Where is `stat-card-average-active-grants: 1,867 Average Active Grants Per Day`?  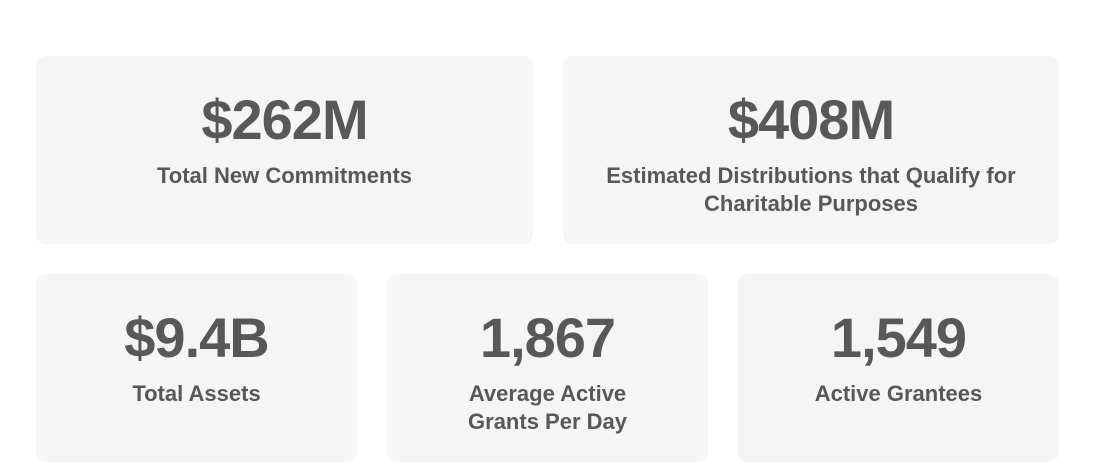
stat-card-average-active-grants: 1,867 Average Active Grants Per Day is located at coordinates (547, 368).